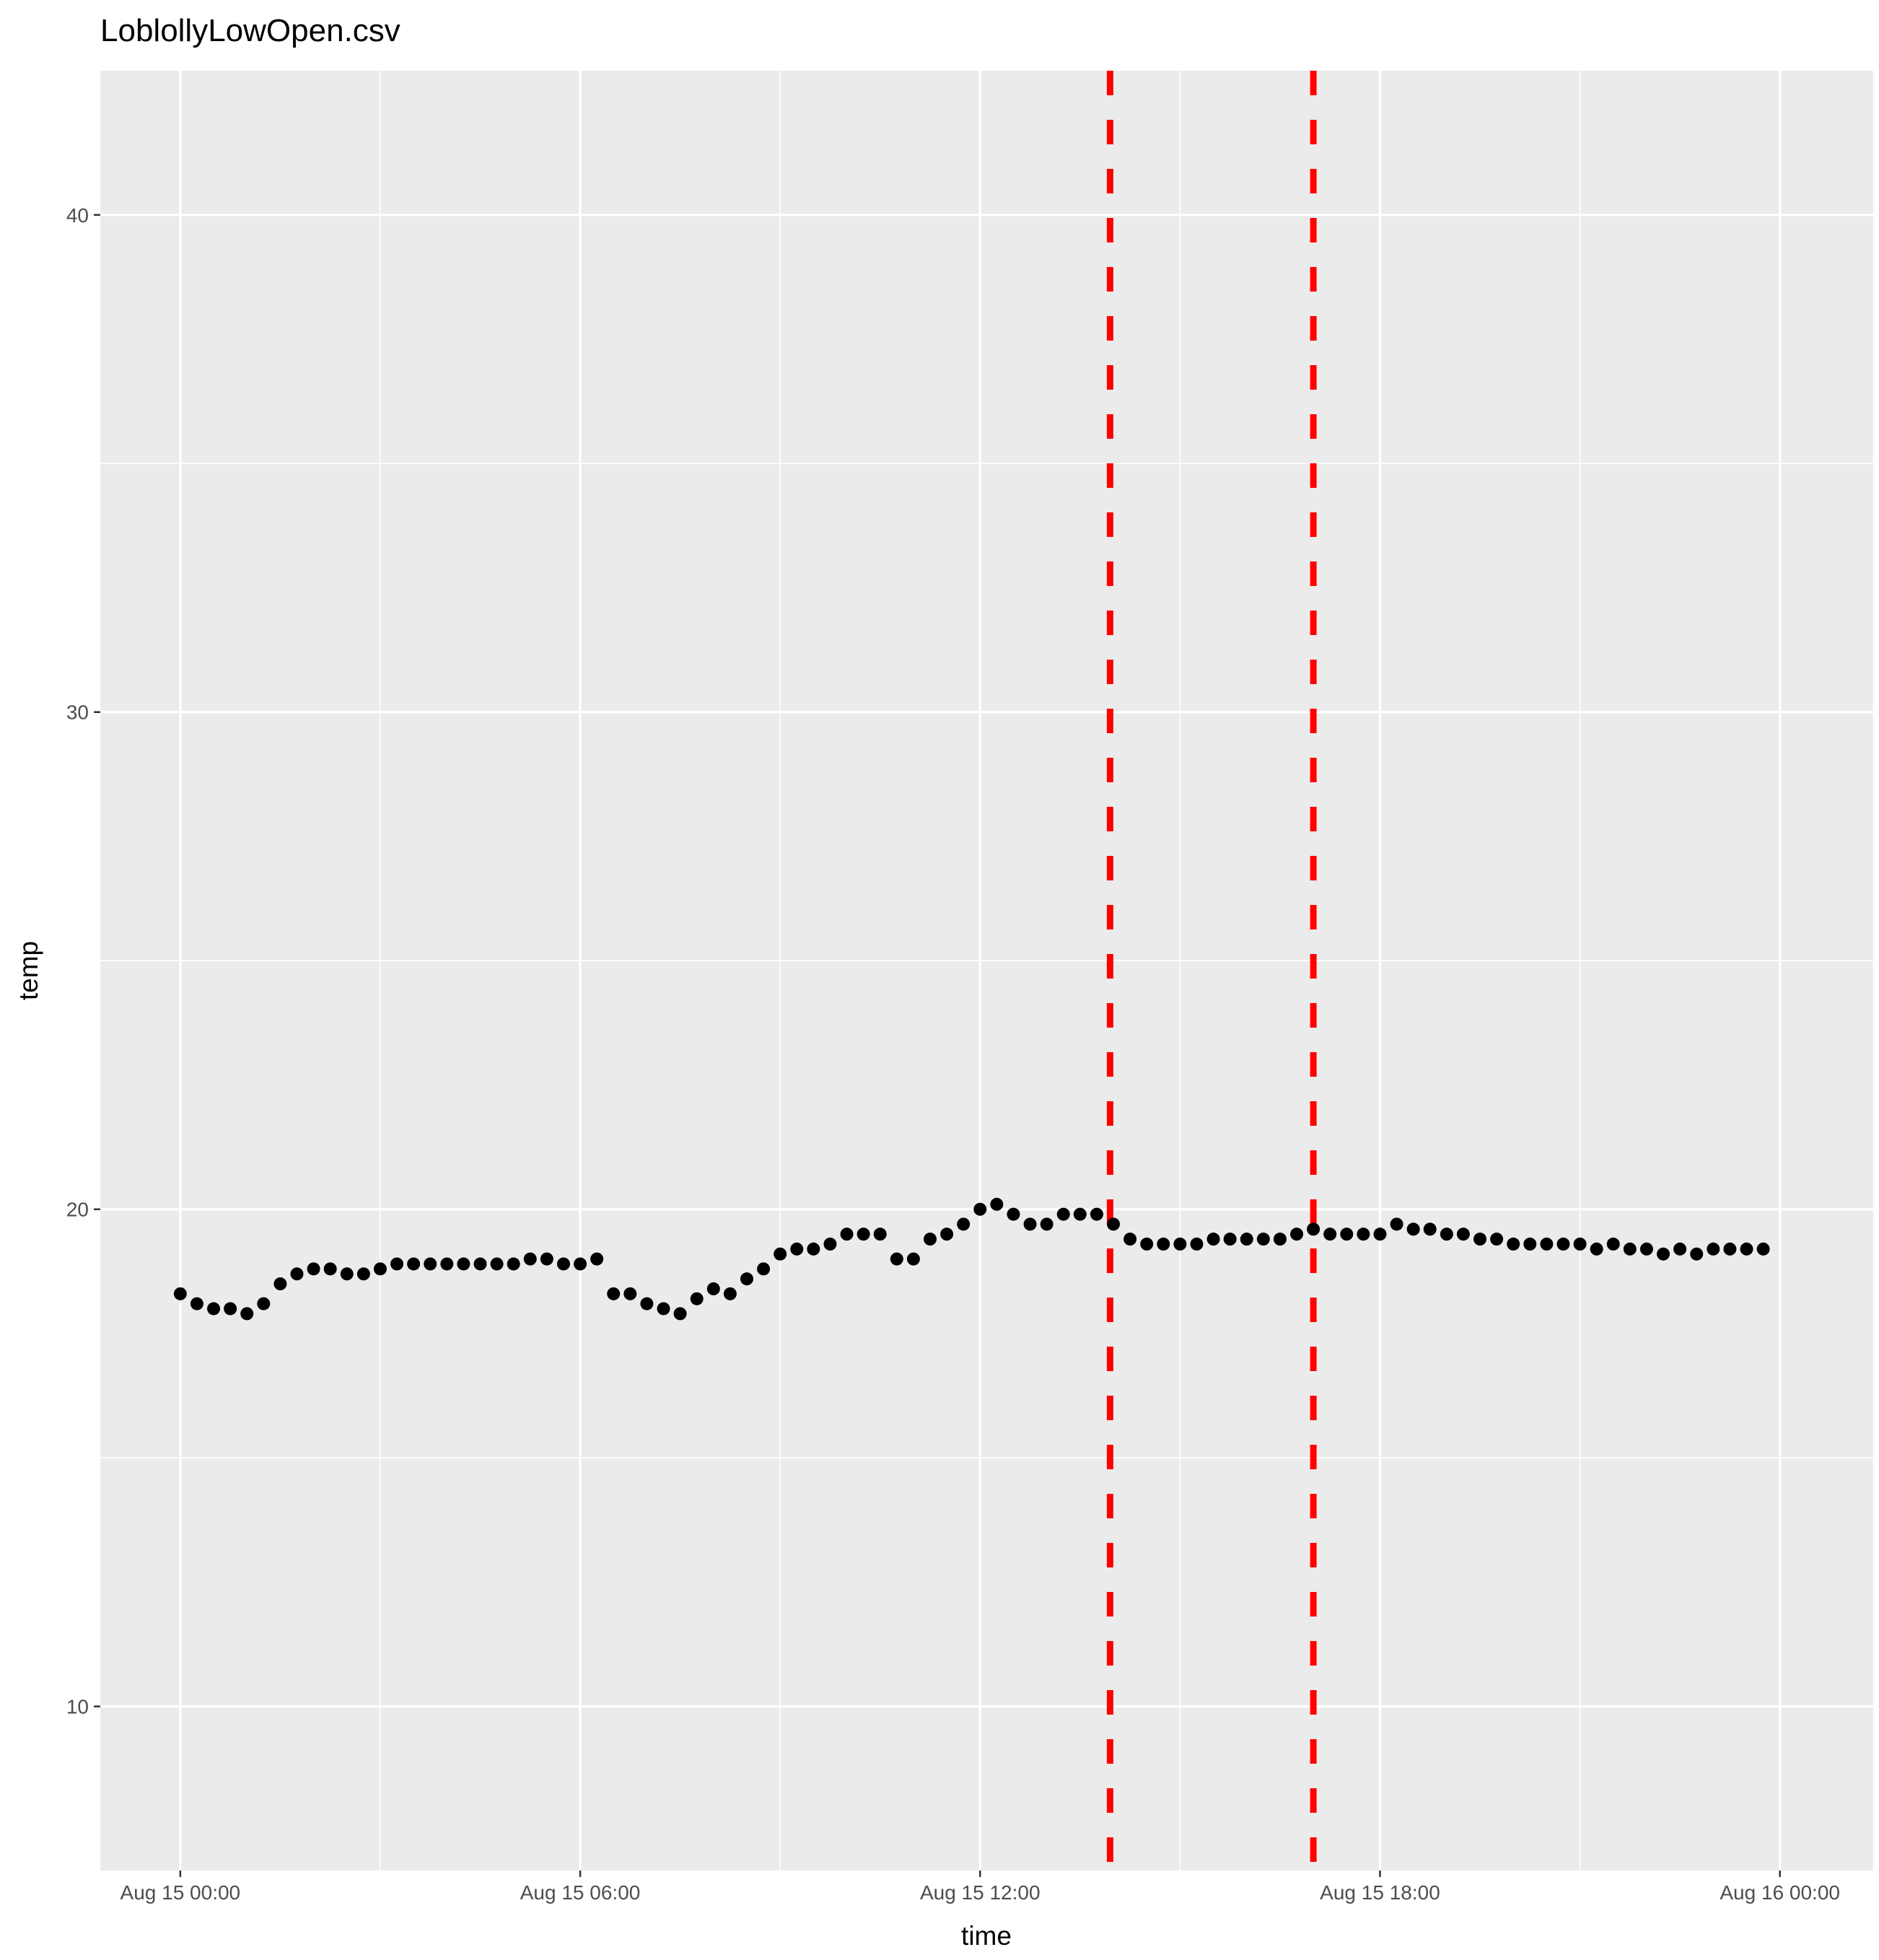 This screenshot has width=1879, height=1960. What do you see at coordinates (250, 30) in the screenshot?
I see `chart-title: LoblollyLowOpen.csv` at bounding box center [250, 30].